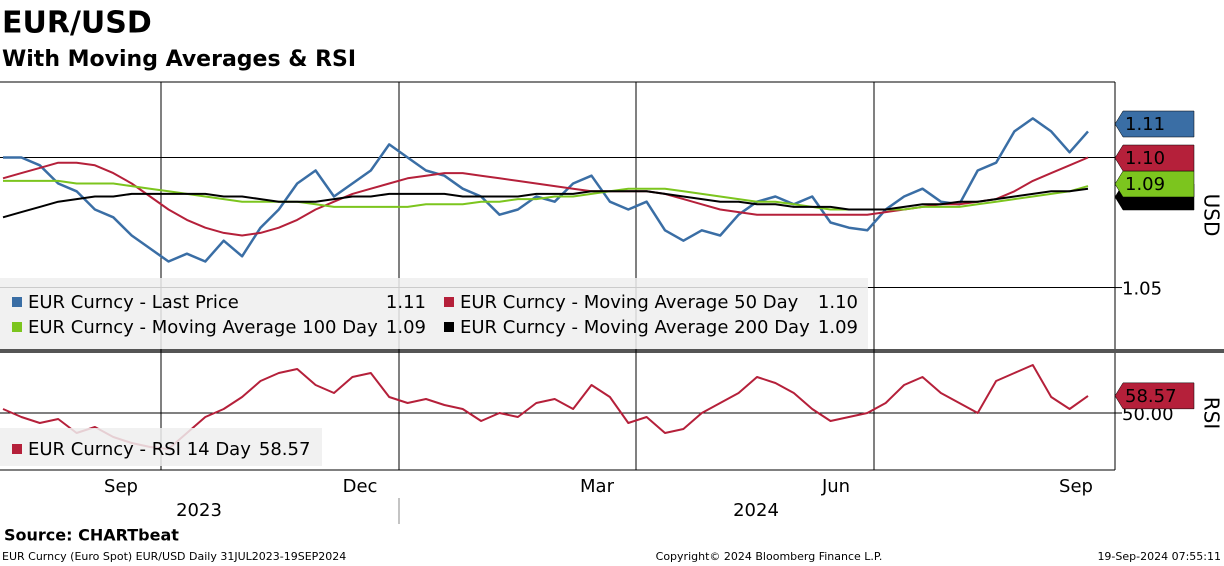  Describe the element at coordinates (1212, 215) in the screenshot. I see `axis-title: USD` at that location.